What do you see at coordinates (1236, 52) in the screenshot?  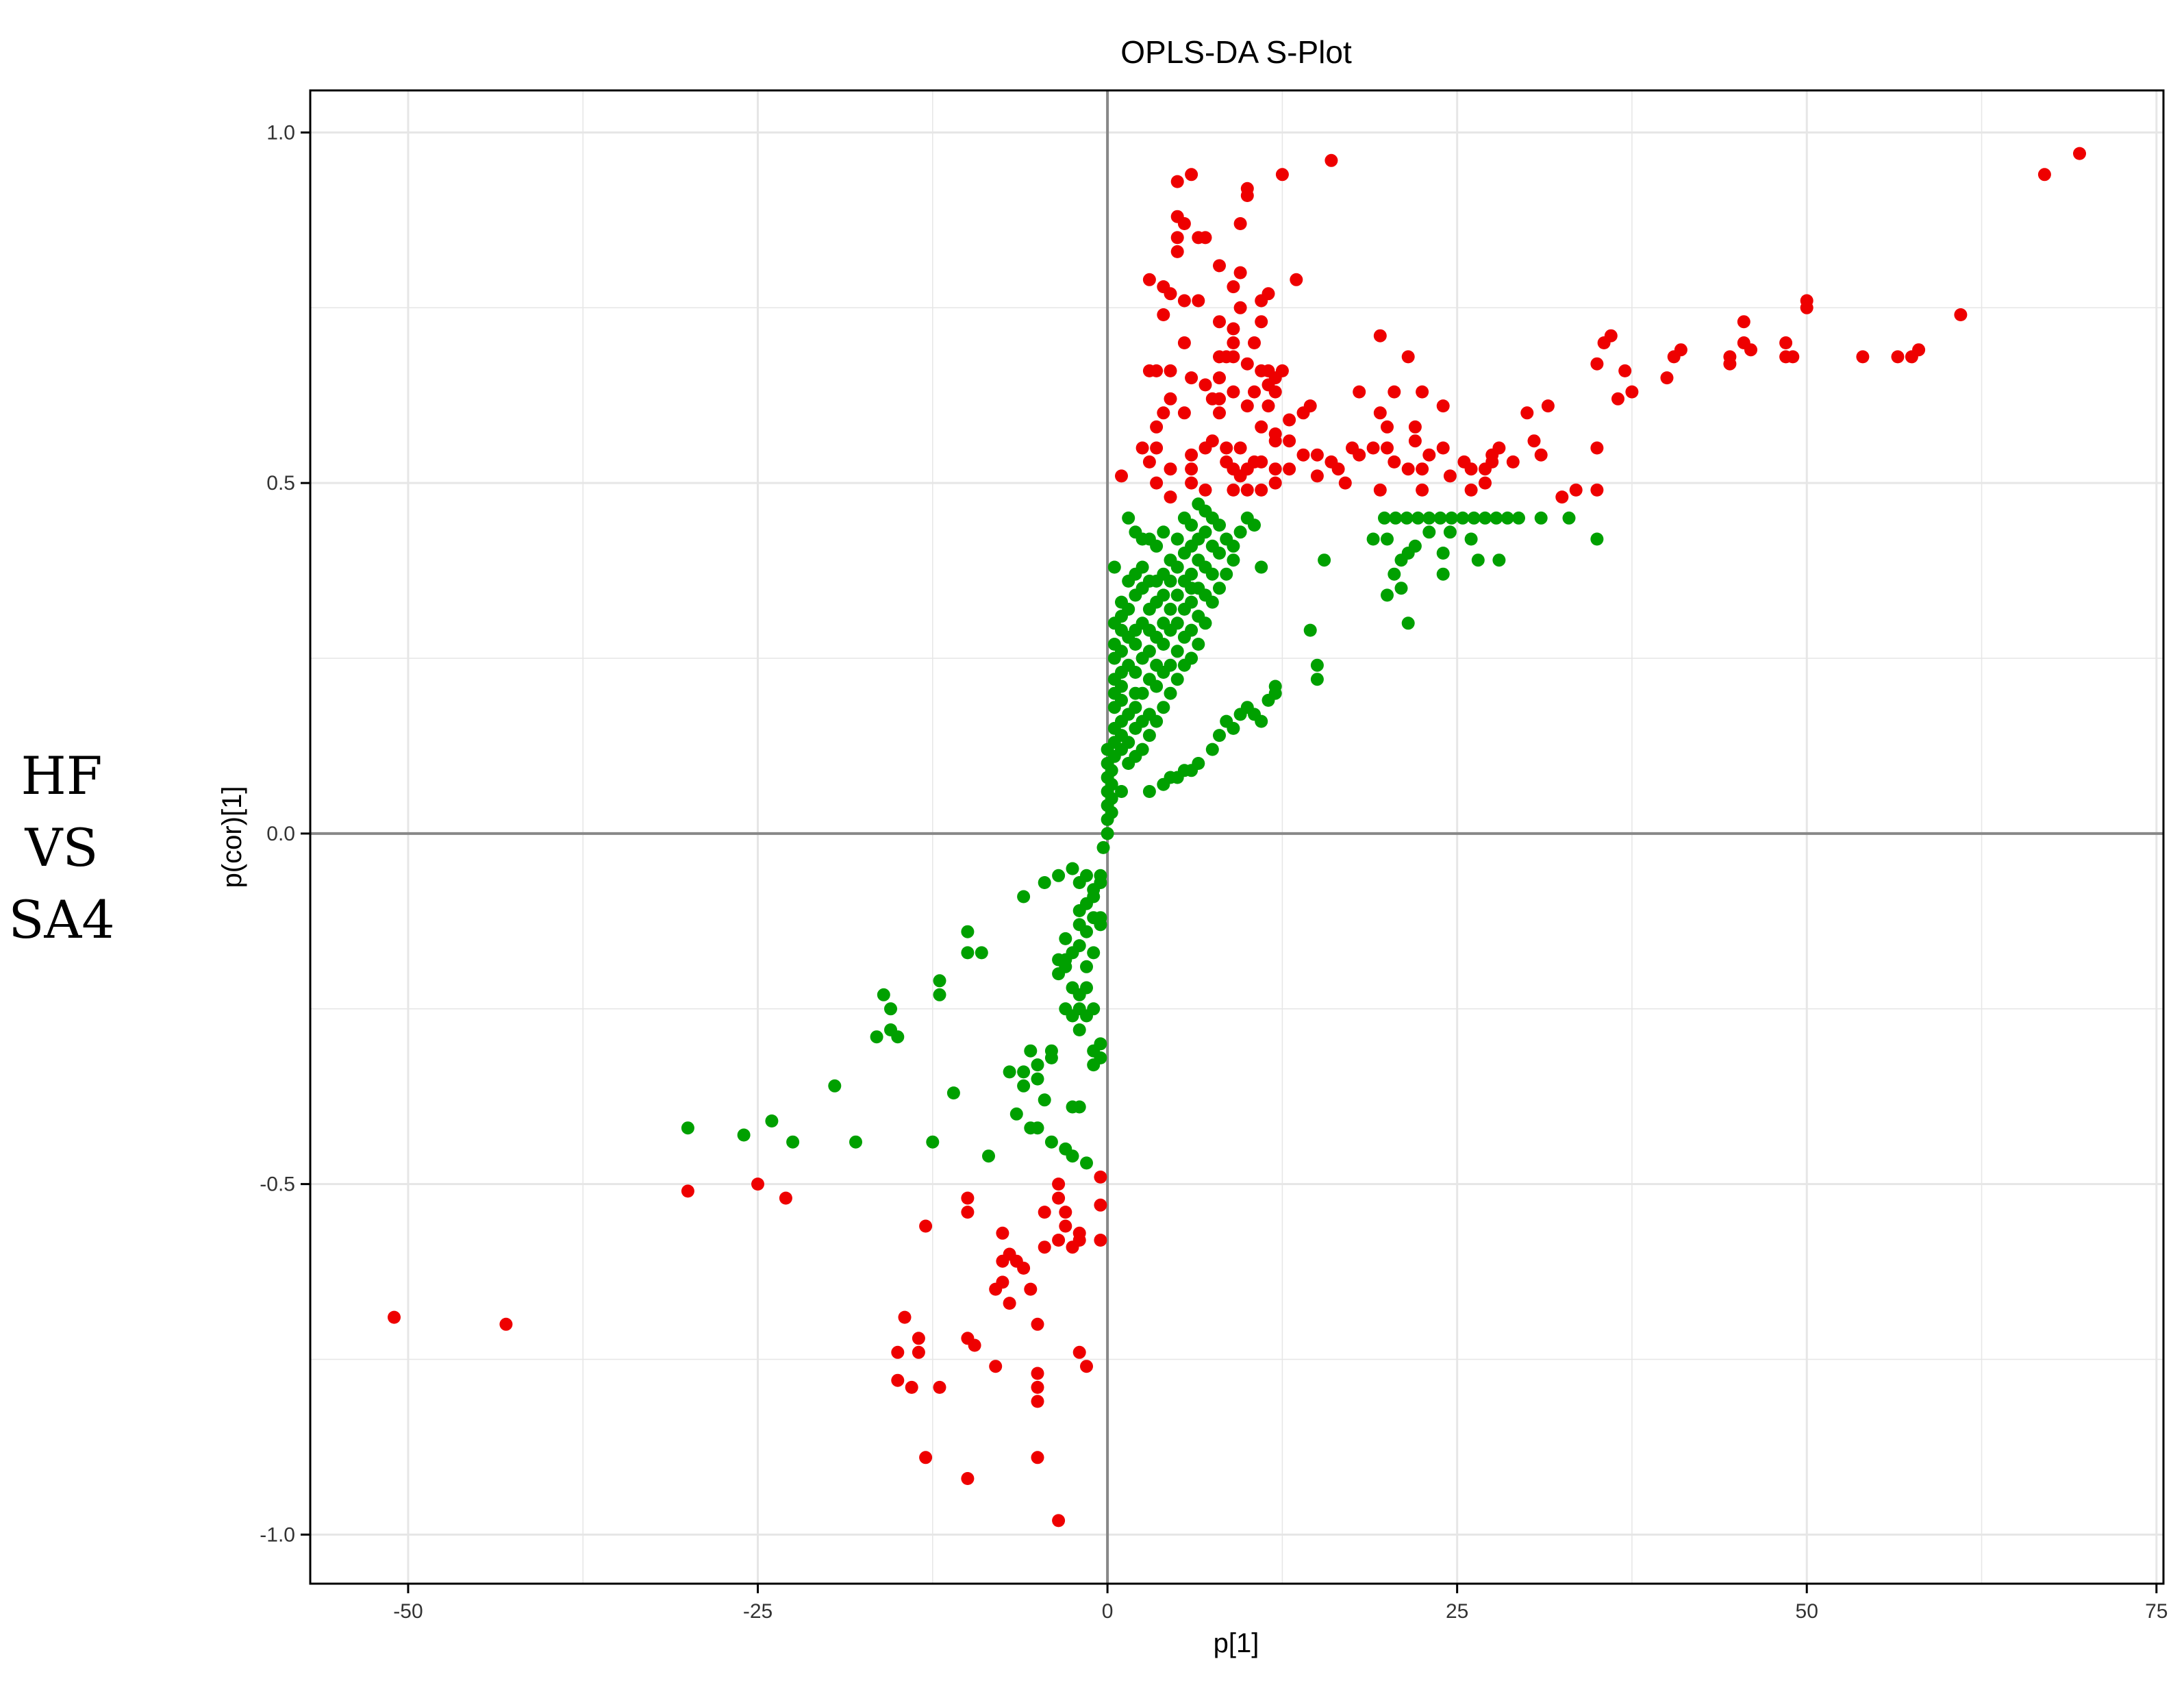 I see `chart-title: OPLS-DA S-Plot` at bounding box center [1236, 52].